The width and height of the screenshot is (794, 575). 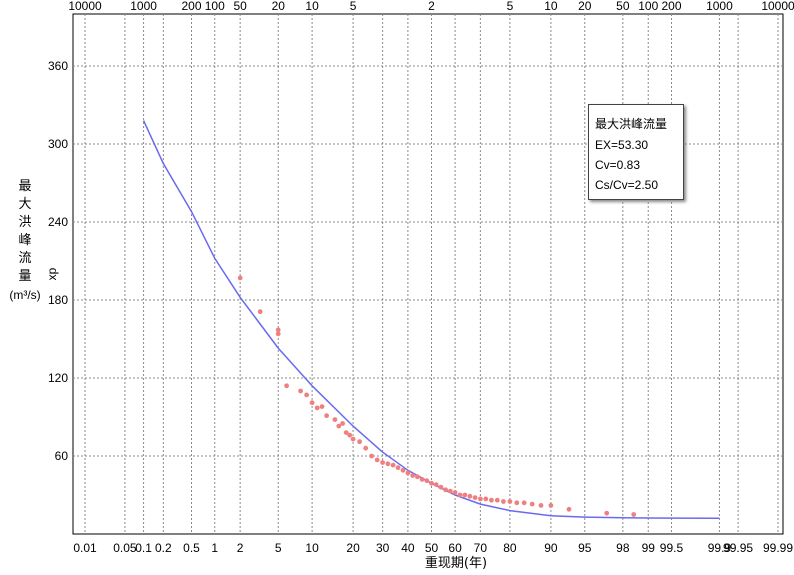 I want to click on legend-cv: Cv=0.83, so click(x=618, y=165).